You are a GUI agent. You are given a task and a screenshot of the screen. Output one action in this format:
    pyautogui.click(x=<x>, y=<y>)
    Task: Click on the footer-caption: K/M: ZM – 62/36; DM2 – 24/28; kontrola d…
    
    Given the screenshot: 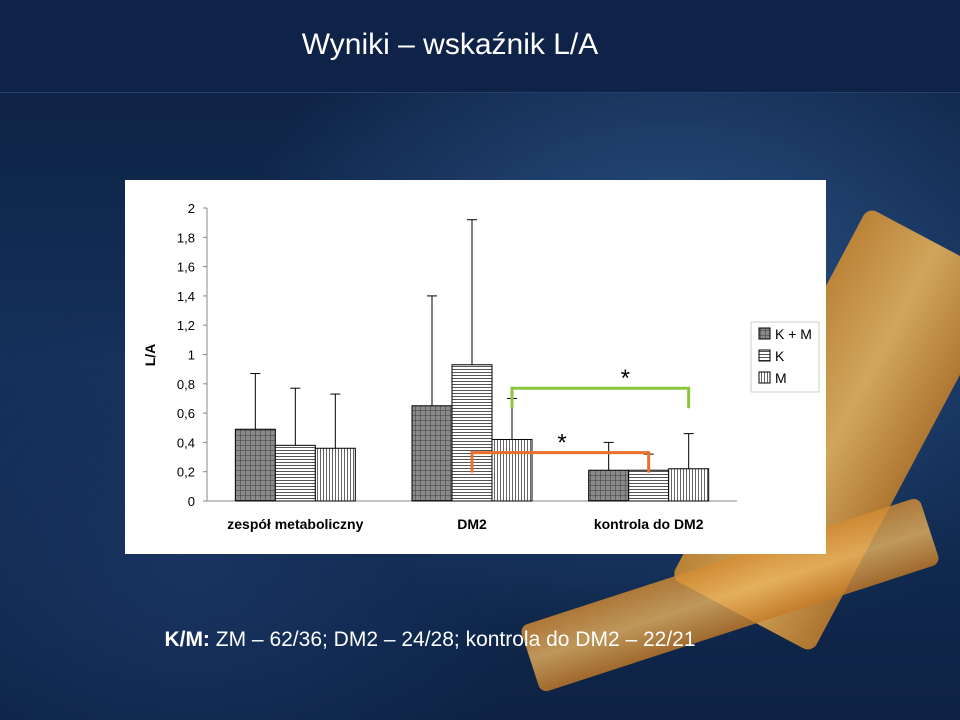 What is the action you would take?
    pyautogui.click(x=430, y=640)
    